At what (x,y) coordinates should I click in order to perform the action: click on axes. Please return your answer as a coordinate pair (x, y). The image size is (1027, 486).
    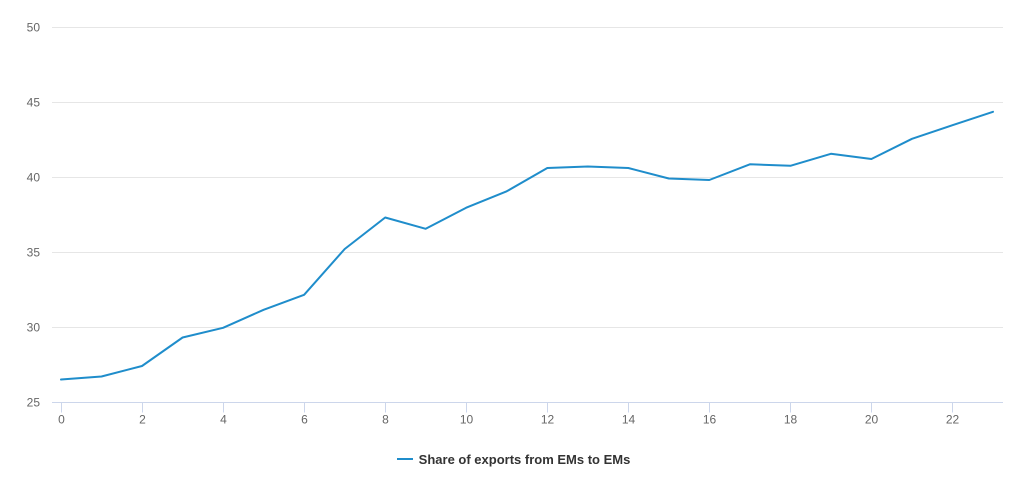
    Looking at the image, I should click on (527, 407).